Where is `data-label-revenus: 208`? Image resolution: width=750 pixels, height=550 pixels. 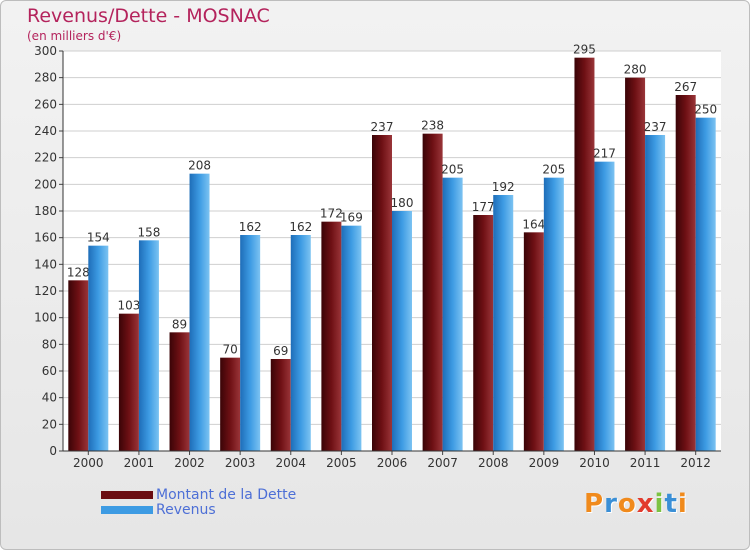 data-label-revenus: 208 is located at coordinates (199, 166).